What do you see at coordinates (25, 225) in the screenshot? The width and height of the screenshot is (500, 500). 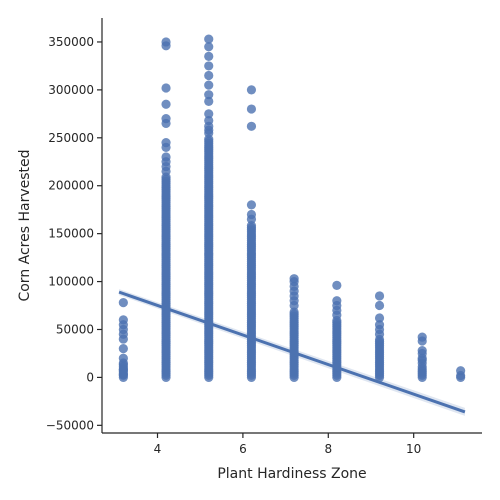 I see `y-axis-title: Corn Acres Harvested` at bounding box center [25, 225].